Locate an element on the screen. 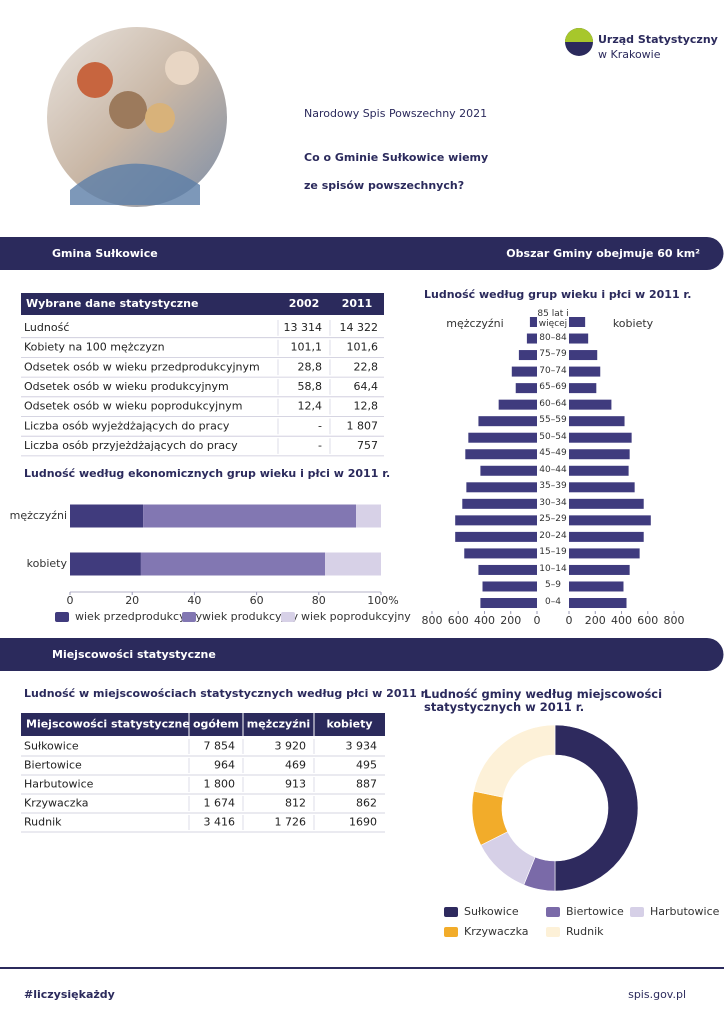 This screenshot has width=724, height=1024. age-label: 20–24 is located at coordinates (553, 535).